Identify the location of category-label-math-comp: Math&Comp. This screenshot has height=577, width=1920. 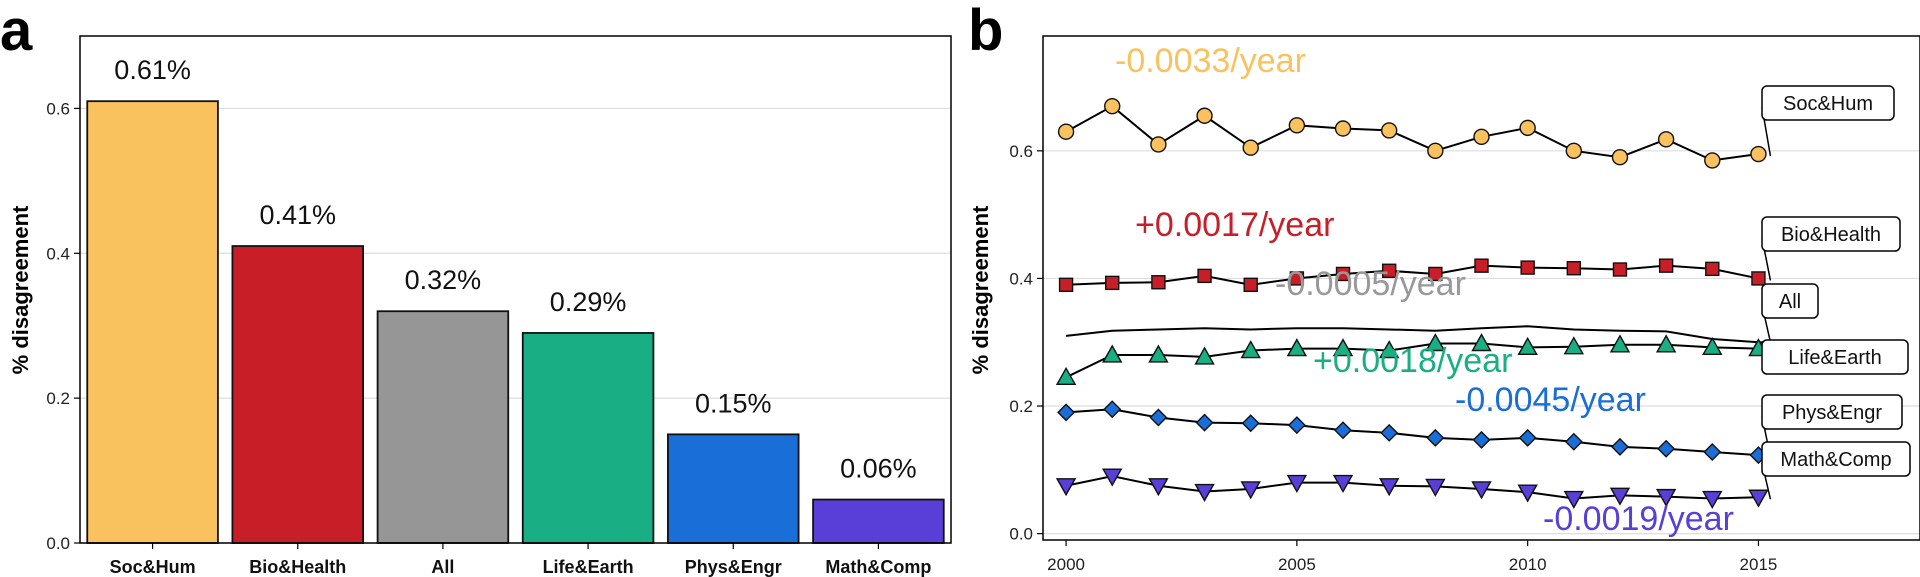
(878, 567).